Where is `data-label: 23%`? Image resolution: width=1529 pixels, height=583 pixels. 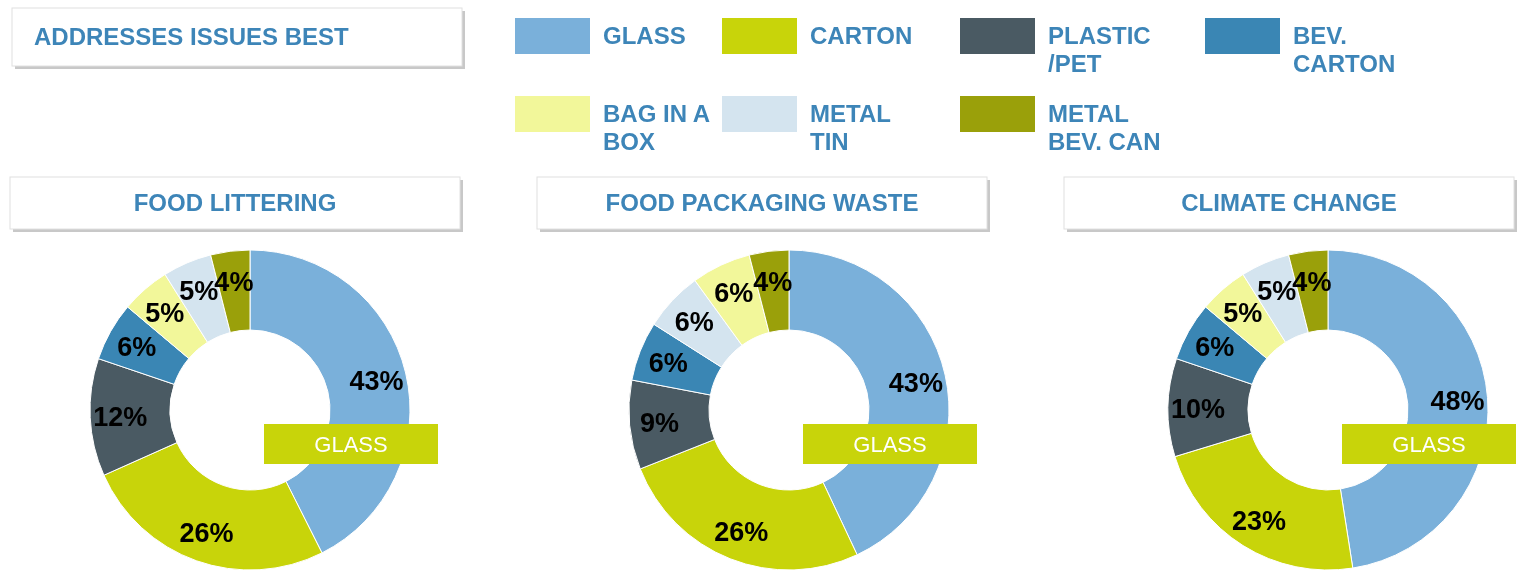 data-label: 23% is located at coordinates (1258, 521).